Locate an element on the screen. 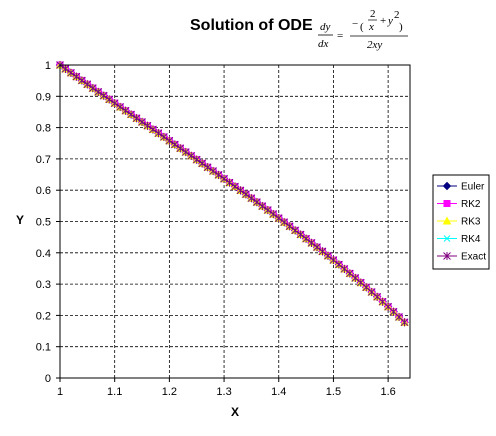 This screenshot has width=496, height=436. x-tick-label: 1.6 is located at coordinates (387, 392).